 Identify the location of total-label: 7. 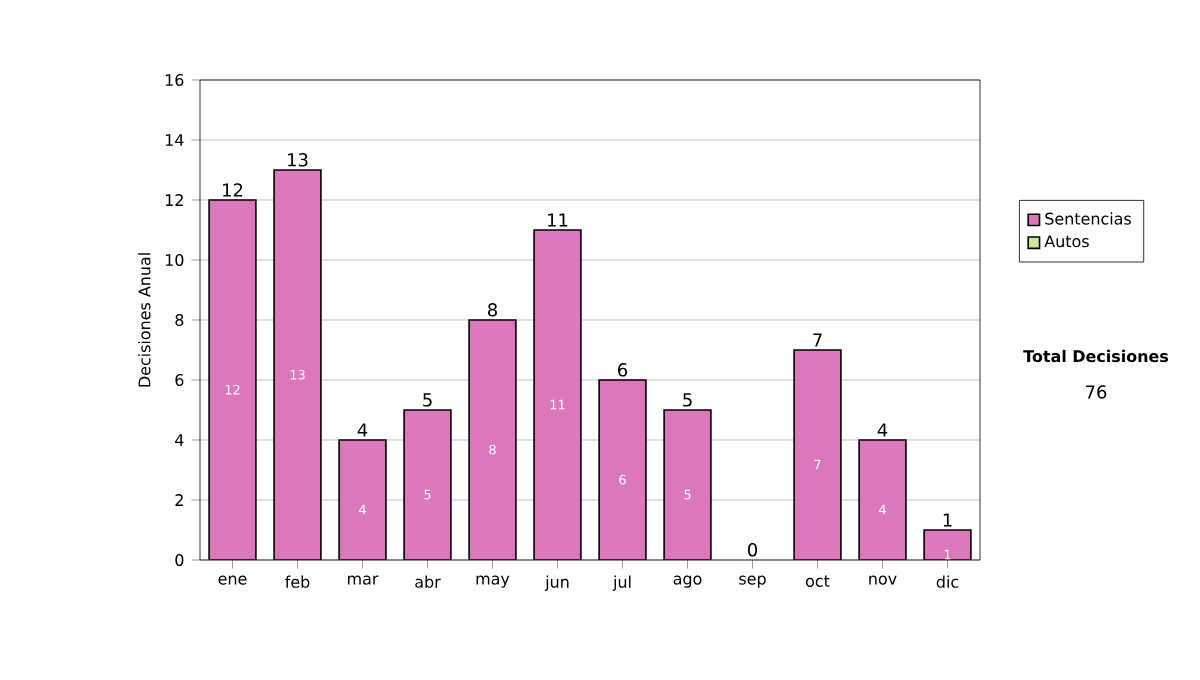
(817, 340).